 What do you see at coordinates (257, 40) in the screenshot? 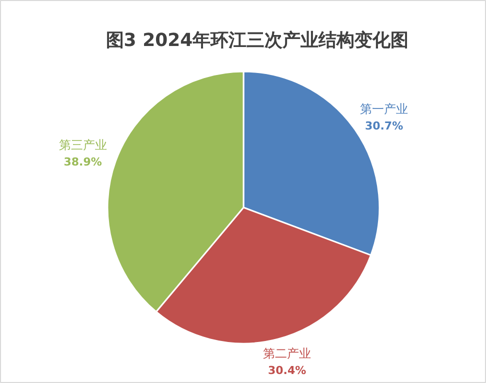
I see `chart-title: 图3 2024年环江三次产业结构变化图` at bounding box center [257, 40].